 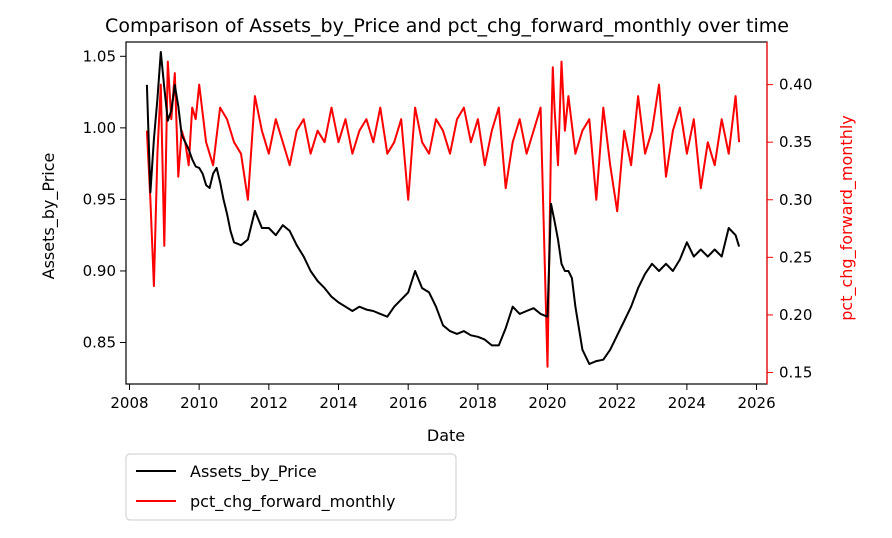 I want to click on y-tick-label-right: 0.35, so click(x=795, y=142).